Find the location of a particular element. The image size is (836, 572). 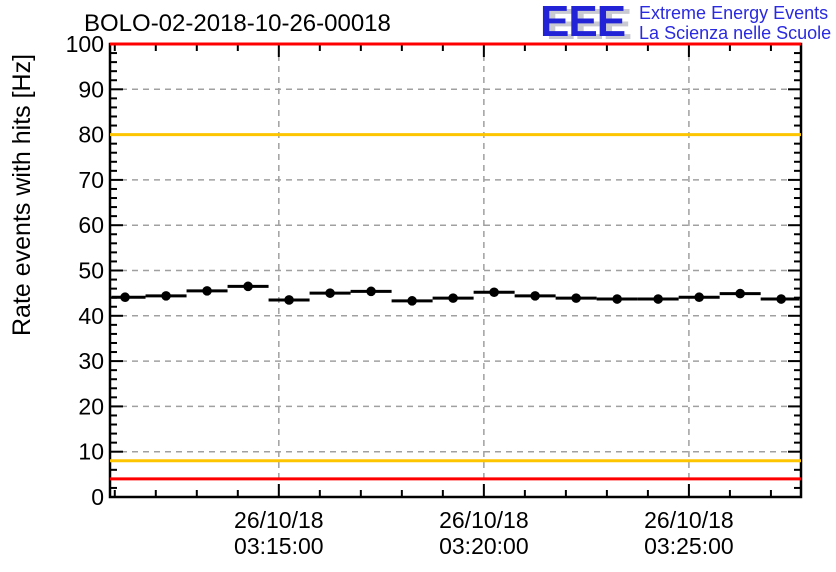

eee-logo-line1: Extreme Energy Events is located at coordinates (734, 13).